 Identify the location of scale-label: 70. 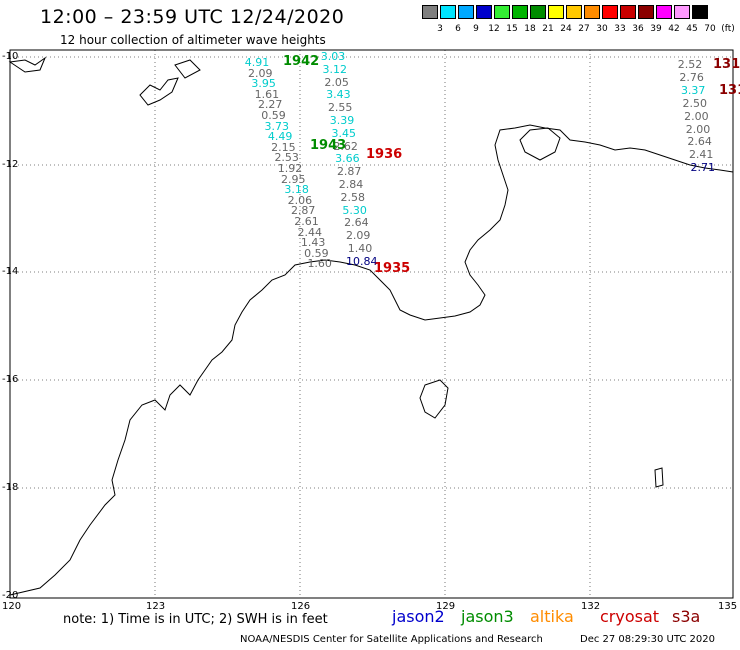
(710, 29).